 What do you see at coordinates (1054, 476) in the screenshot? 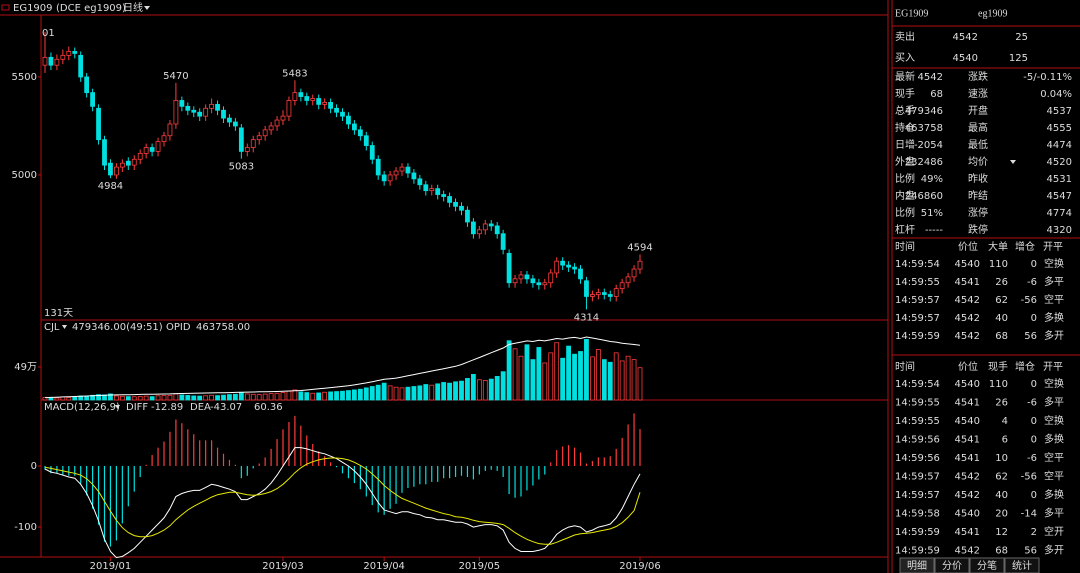
I see `table-cell: 空平` at bounding box center [1054, 476].